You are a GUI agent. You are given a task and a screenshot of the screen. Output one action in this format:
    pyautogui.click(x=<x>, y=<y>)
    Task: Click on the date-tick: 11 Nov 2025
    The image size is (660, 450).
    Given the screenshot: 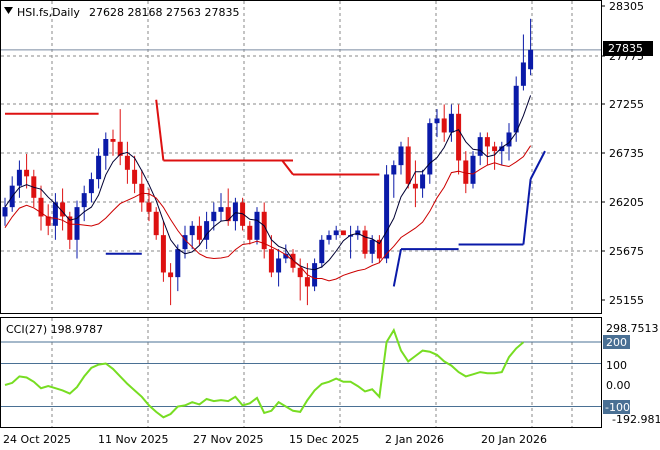 What is the action you would take?
    pyautogui.click(x=133, y=439)
    